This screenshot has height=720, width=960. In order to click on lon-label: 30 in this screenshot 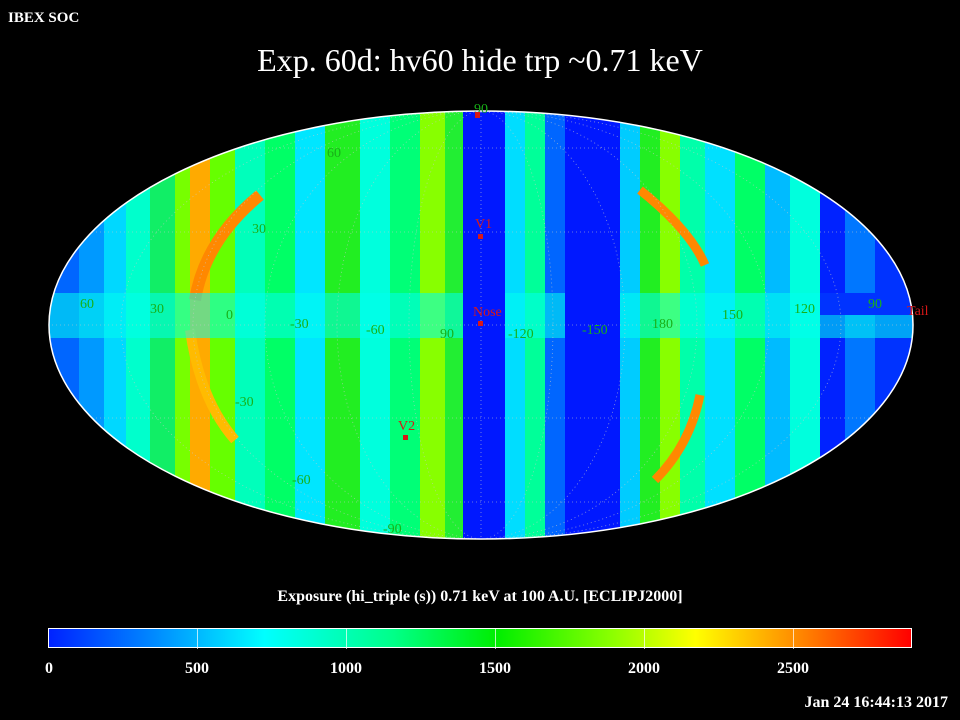, I will do `click(157, 309)`.